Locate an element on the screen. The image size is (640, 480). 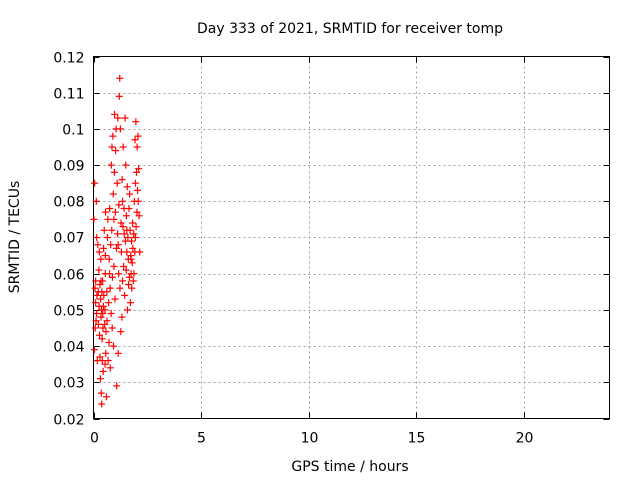
y-tick-label: 0.07 is located at coordinates (68, 239).